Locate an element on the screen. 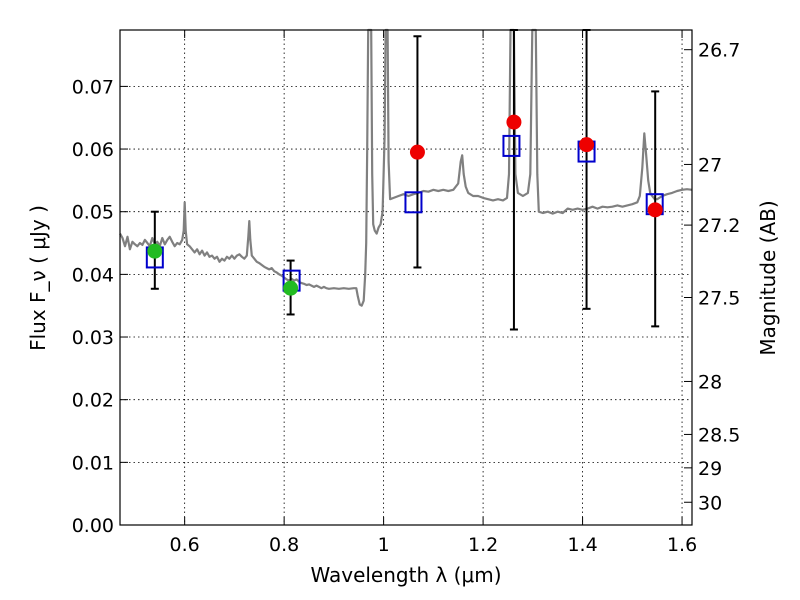 Image resolution: width=800 pixels, height=600 pixels. y-tick-label: 0.03 is located at coordinates (93, 338).